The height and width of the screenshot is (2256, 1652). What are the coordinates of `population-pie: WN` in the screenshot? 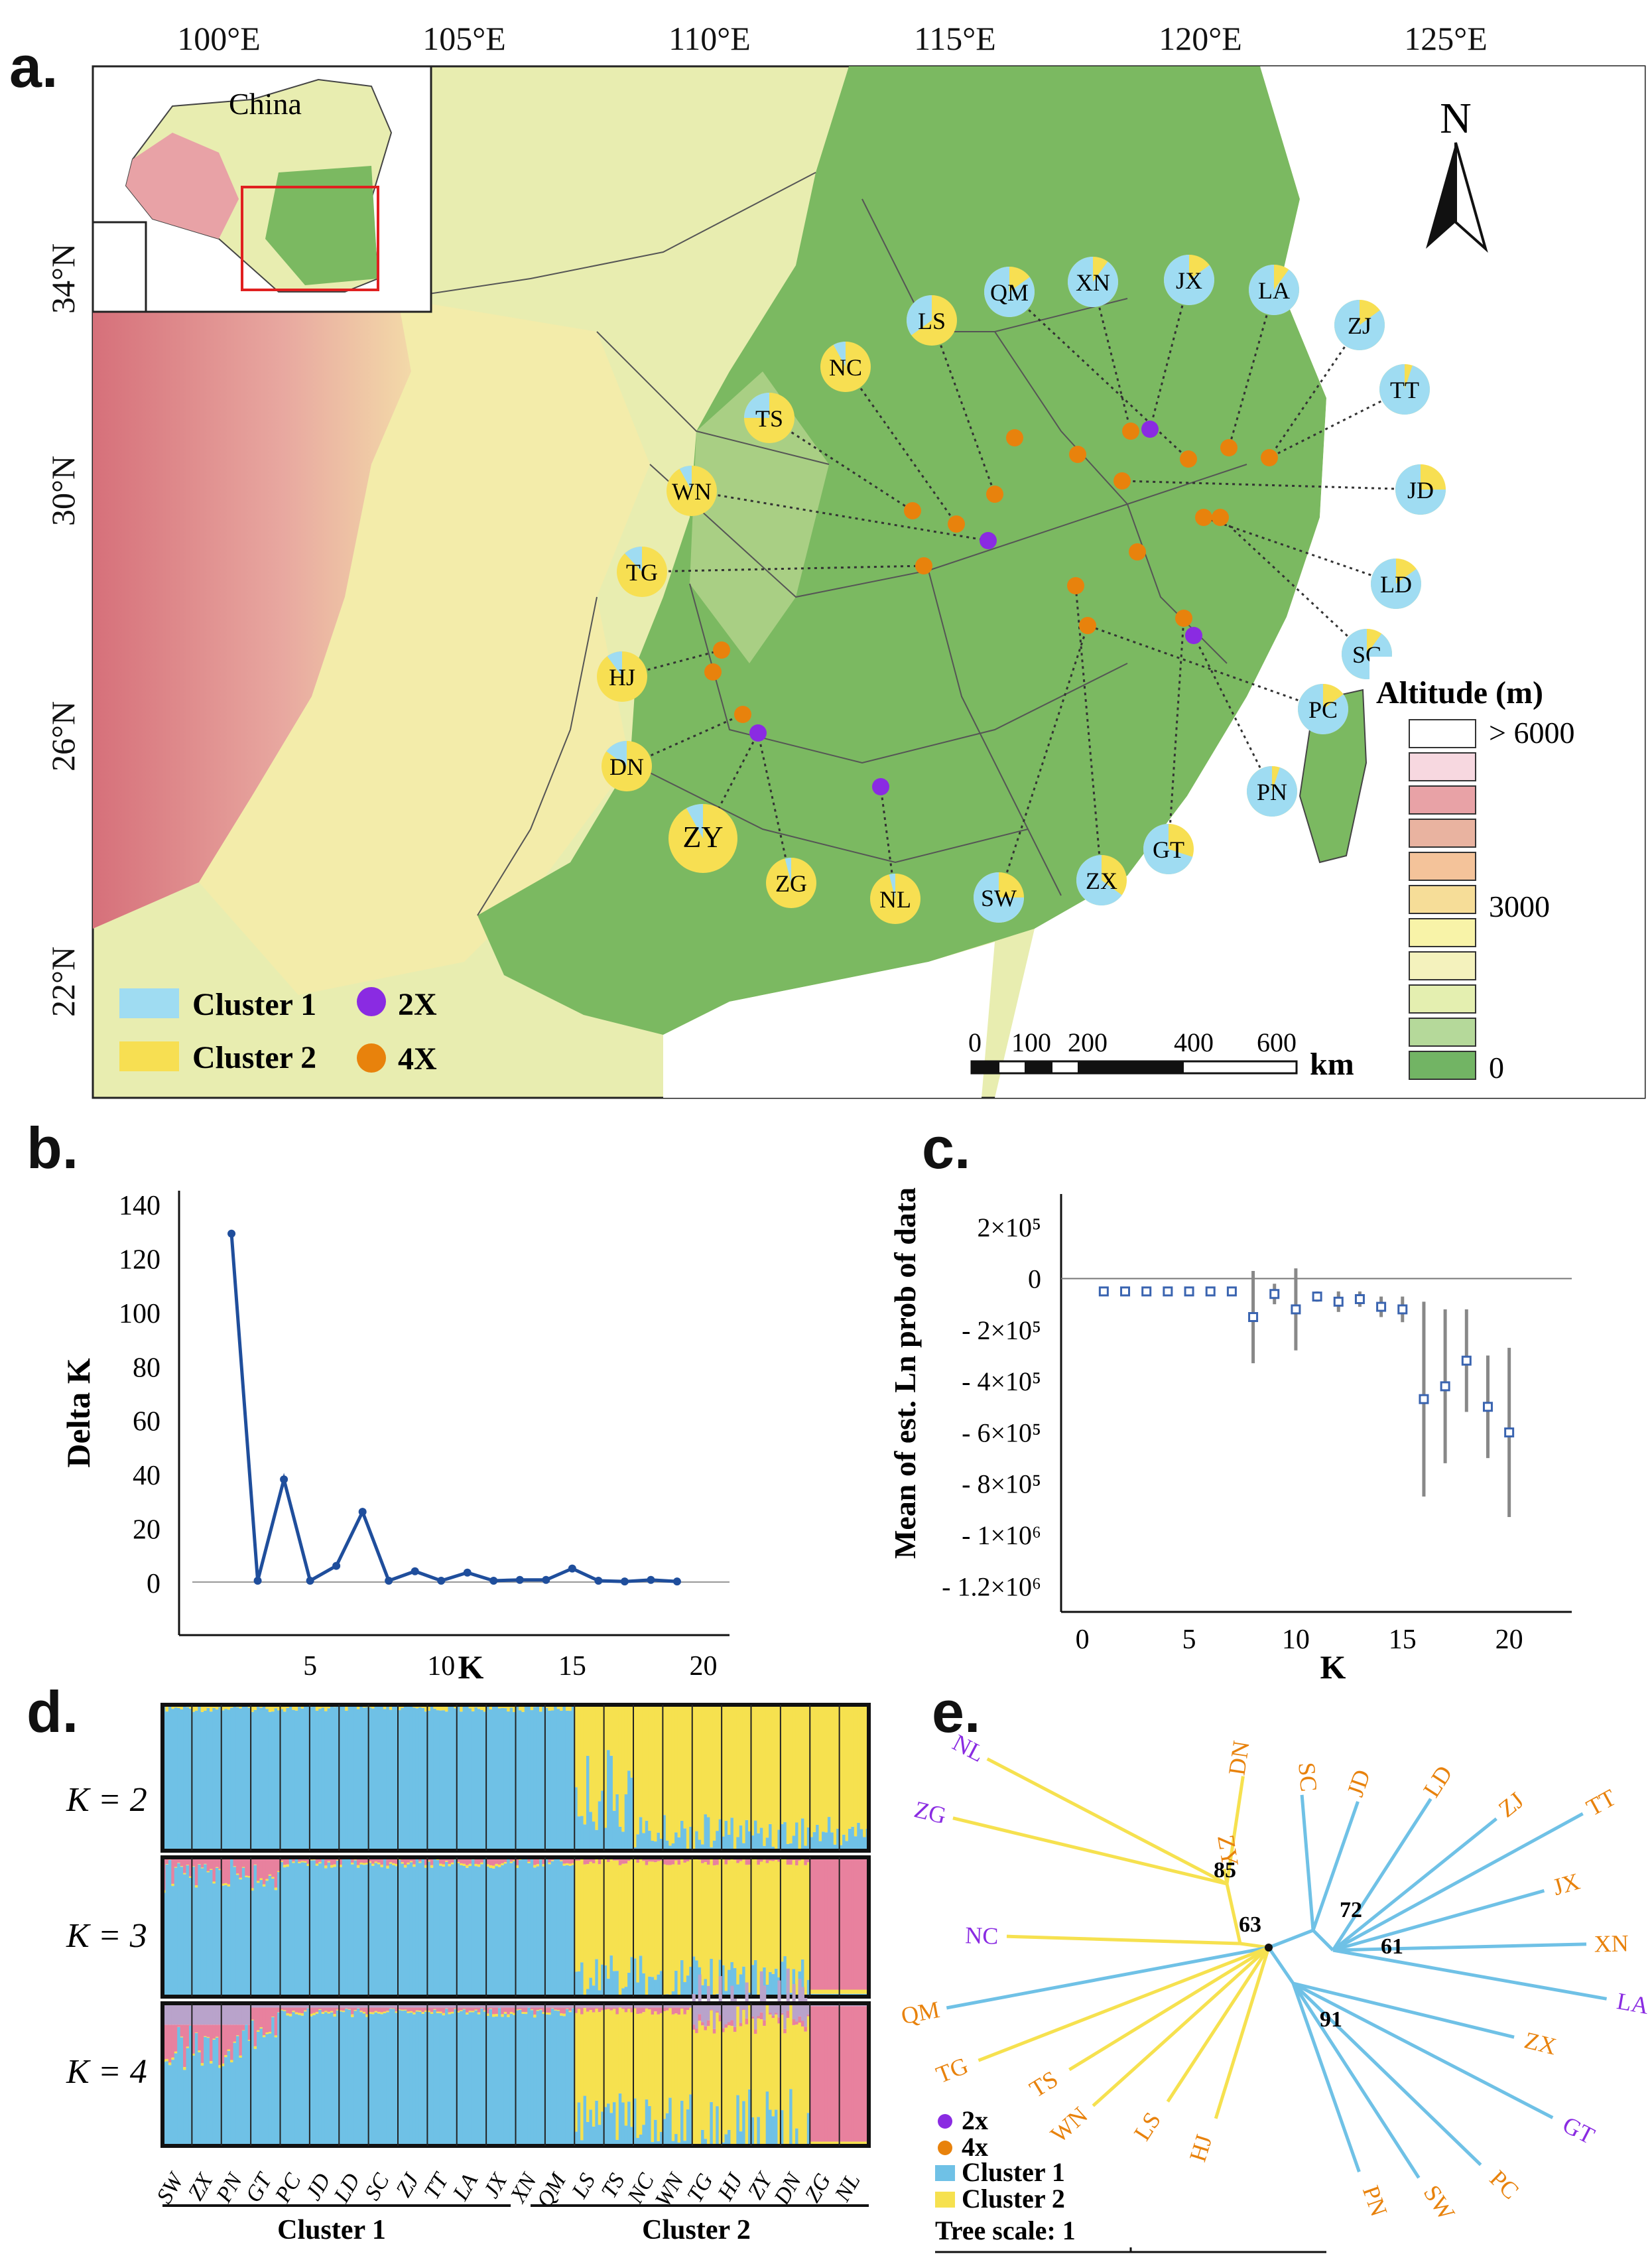 It's located at (692, 491).